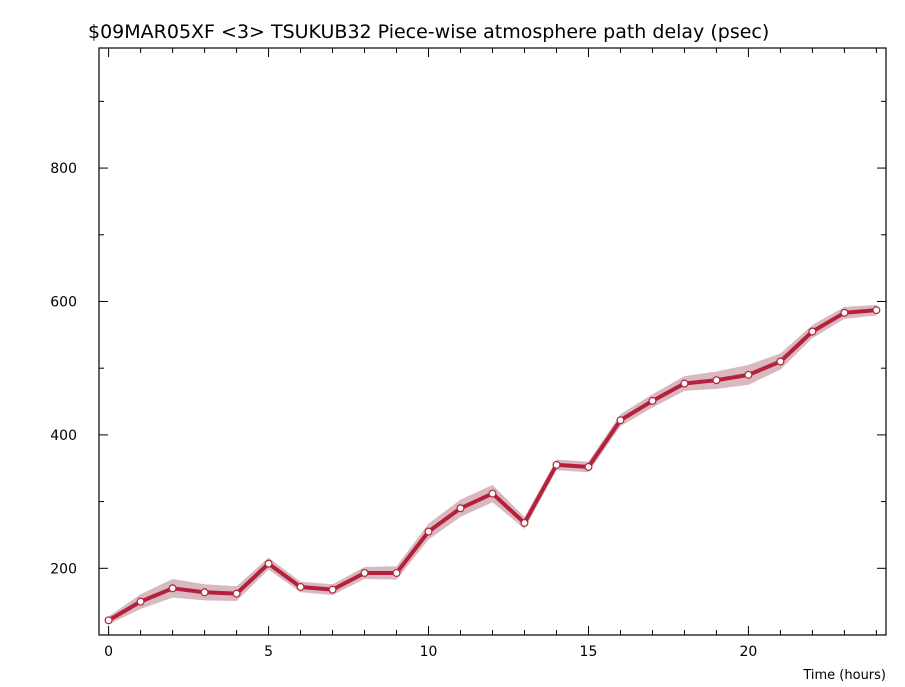 The height and width of the screenshot is (687, 905). What do you see at coordinates (429, 652) in the screenshot?
I see `x-tick-label: 10` at bounding box center [429, 652].